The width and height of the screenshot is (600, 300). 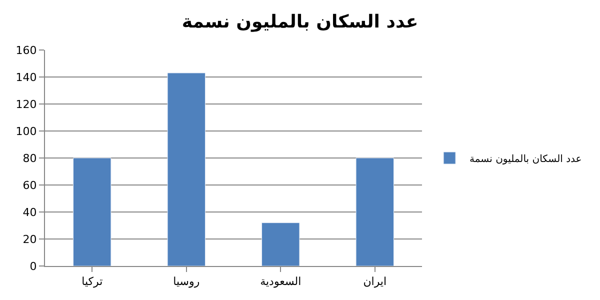 I want to click on y-tick-label: 20, so click(x=29, y=239).